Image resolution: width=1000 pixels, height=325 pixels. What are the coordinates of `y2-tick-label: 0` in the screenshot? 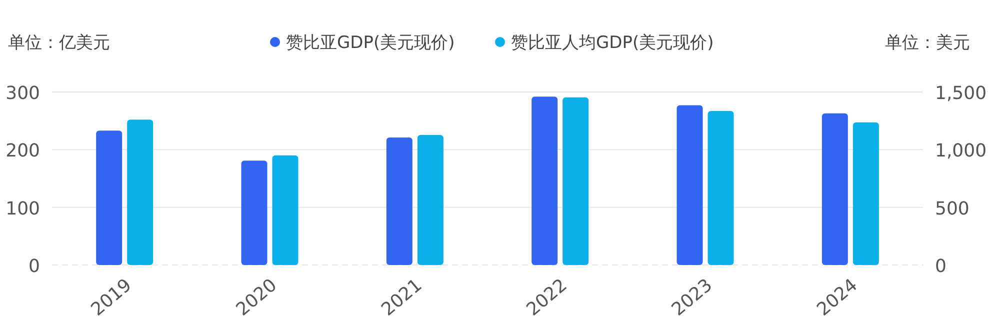 It's located at (940, 266).